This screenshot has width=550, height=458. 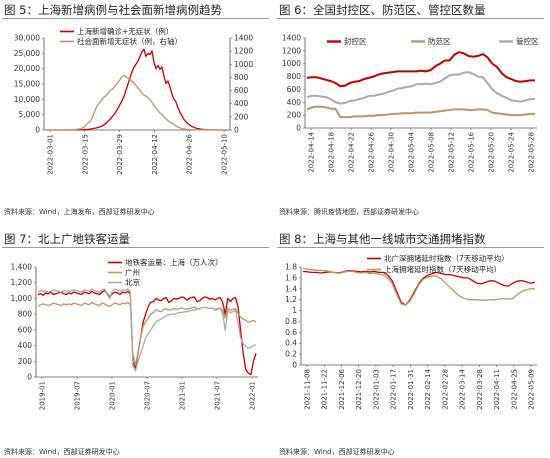 What do you see at coordinates (291, 299) in the screenshot?
I see `y-tick-label: 1.2` at bounding box center [291, 299].